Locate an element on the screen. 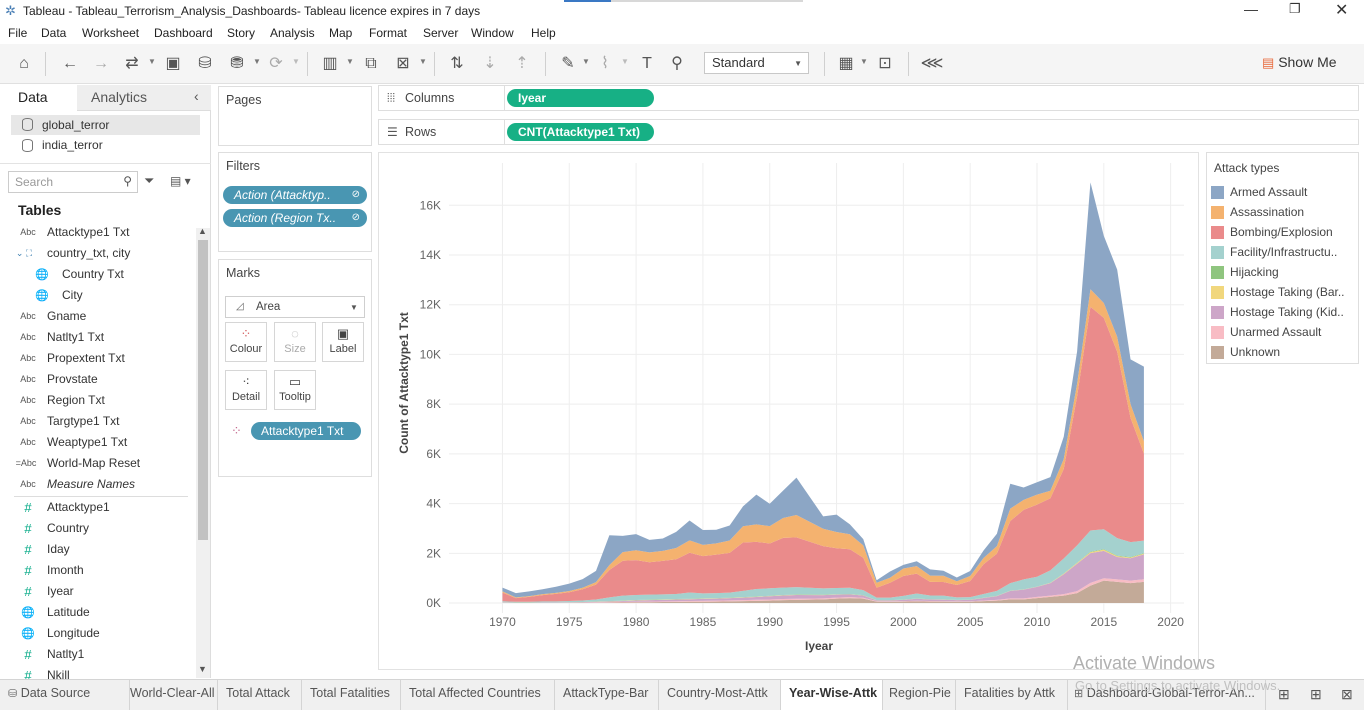 Image resolution: width=1364 pixels, height=710 pixels. fit-select: Standard ▼ is located at coordinates (756, 63).